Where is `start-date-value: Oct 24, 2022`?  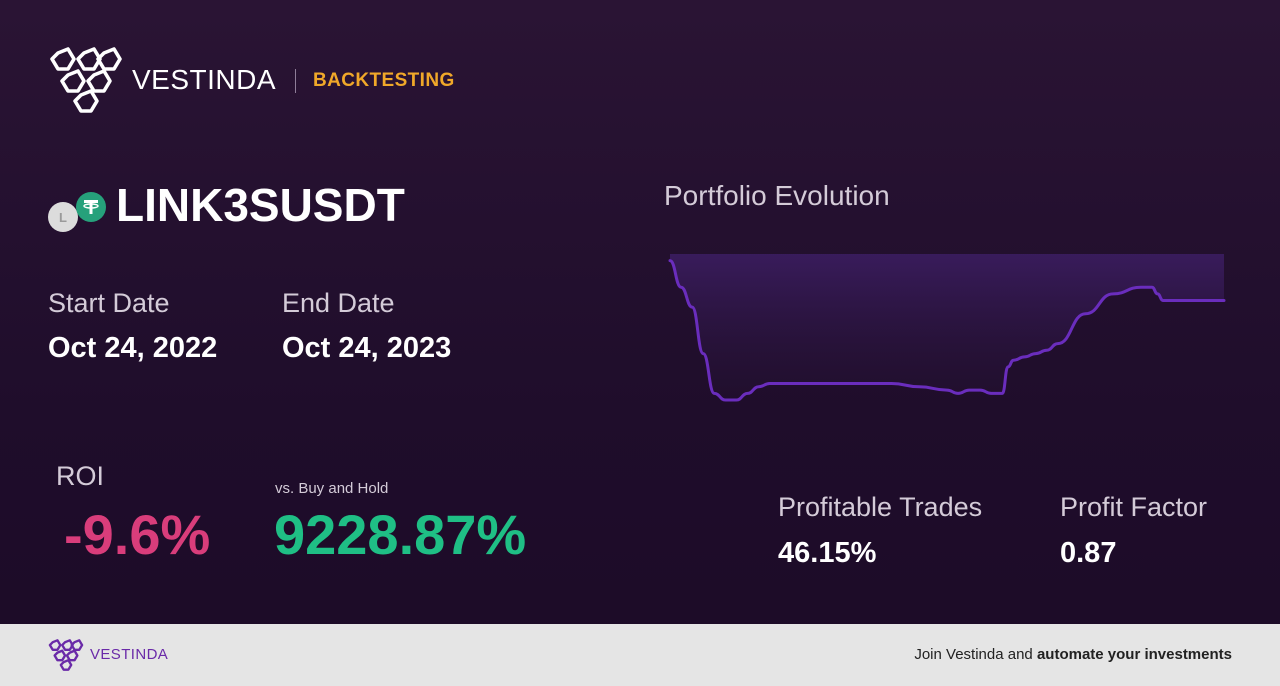 start-date-value: Oct 24, 2022 is located at coordinates (133, 348).